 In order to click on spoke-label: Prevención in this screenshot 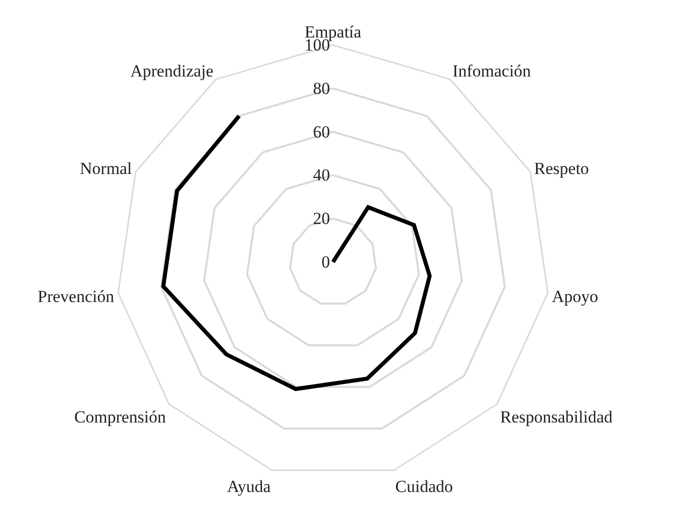, I will do `click(76, 296)`.